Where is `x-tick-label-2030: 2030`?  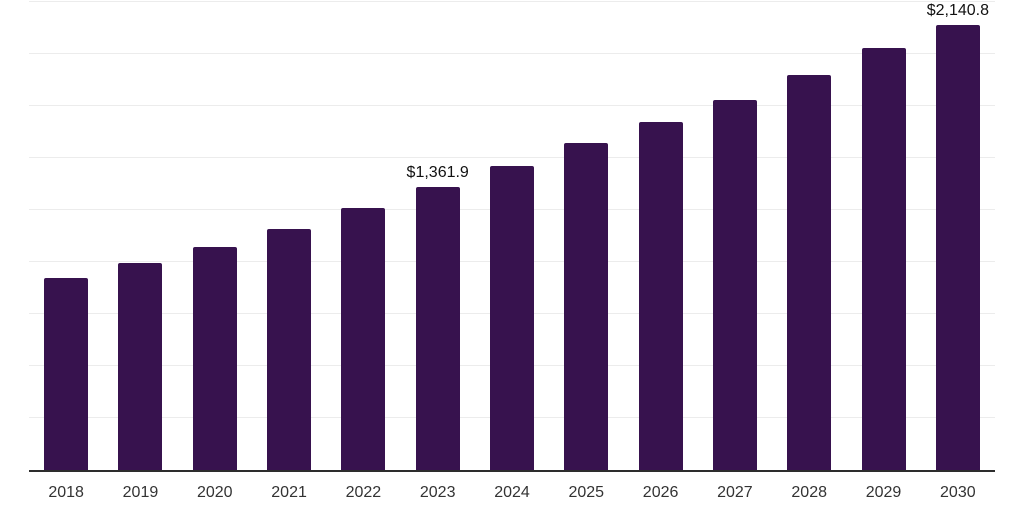 x-tick-label-2030: 2030 is located at coordinates (958, 492).